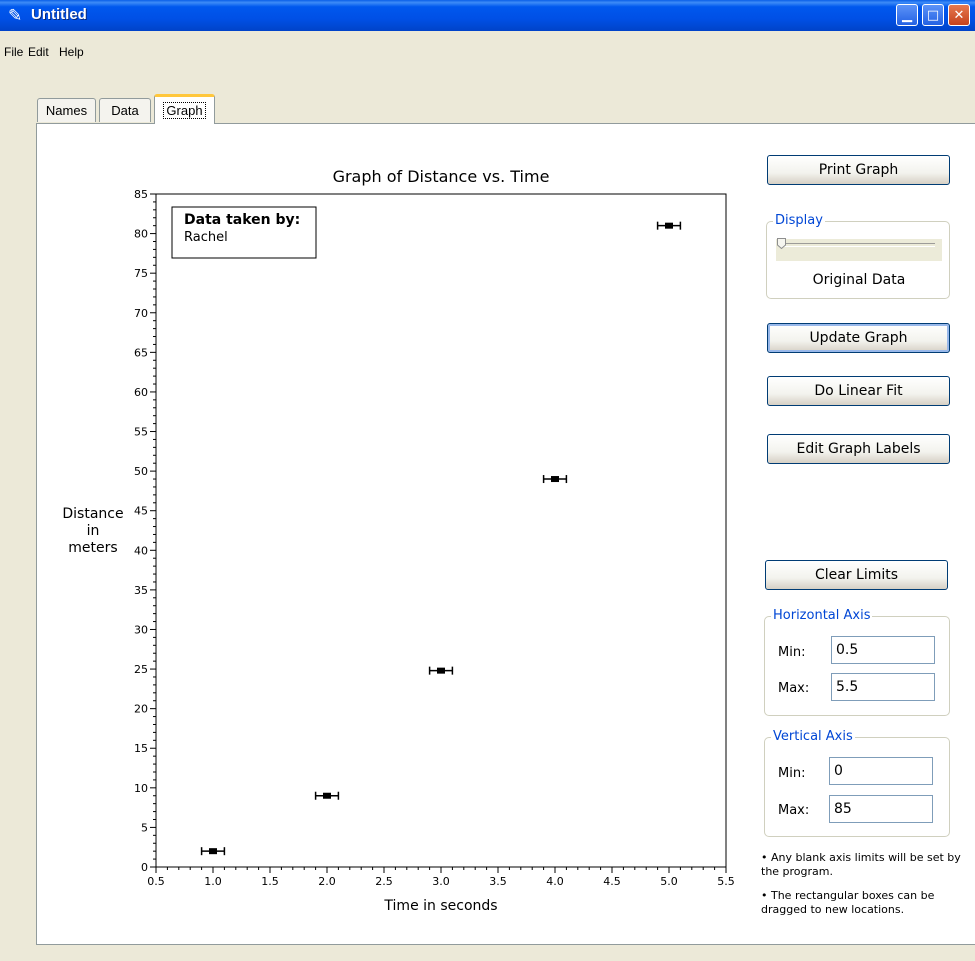 Image resolution: width=975 pixels, height=961 pixels. What do you see at coordinates (141, 234) in the screenshot?
I see `y-tick-label: 80` at bounding box center [141, 234].